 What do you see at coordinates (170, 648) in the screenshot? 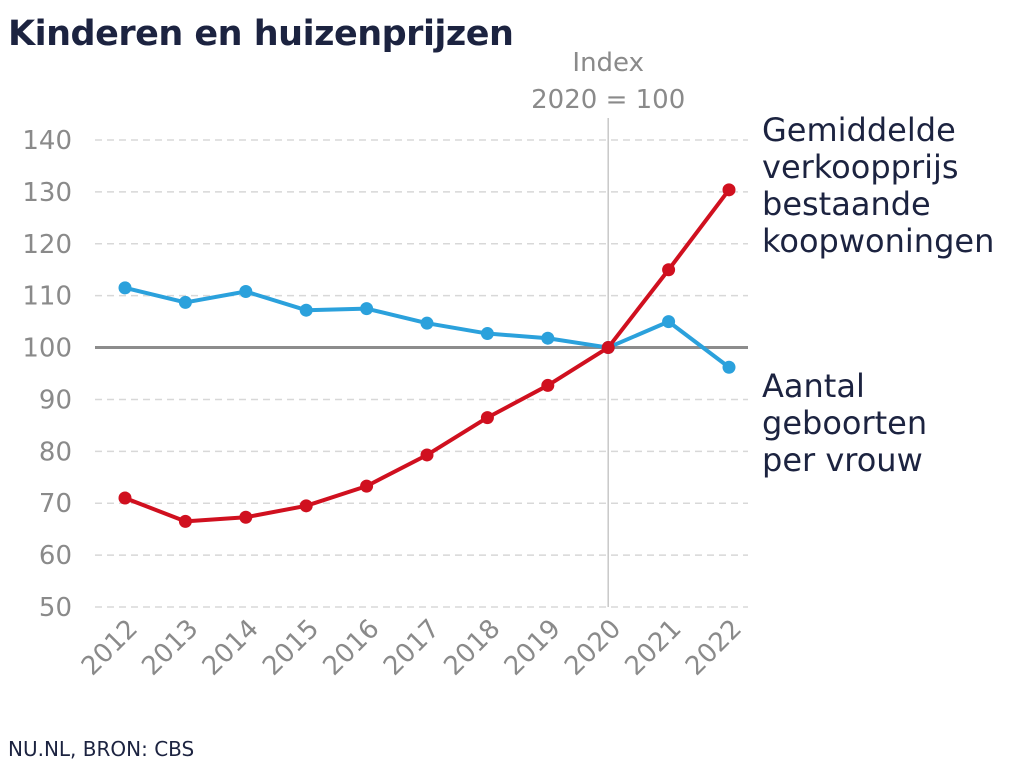
I see `x-tick-label: 2013` at bounding box center [170, 648].